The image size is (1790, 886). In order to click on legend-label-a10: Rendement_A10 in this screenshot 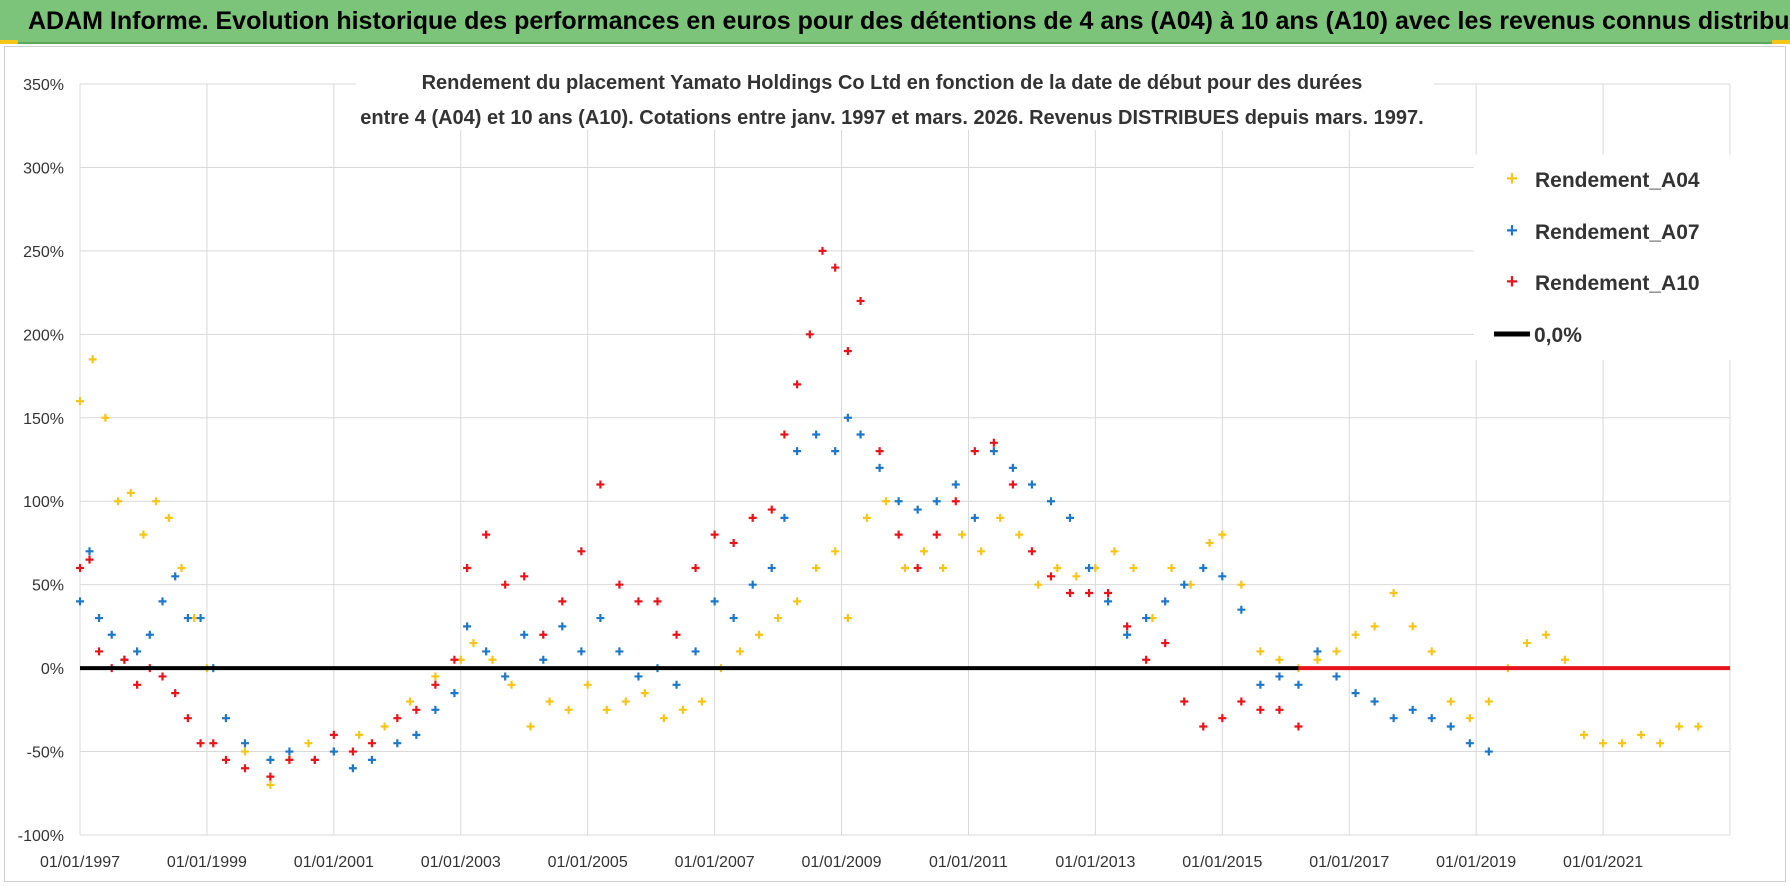, I will do `click(1617, 283)`.